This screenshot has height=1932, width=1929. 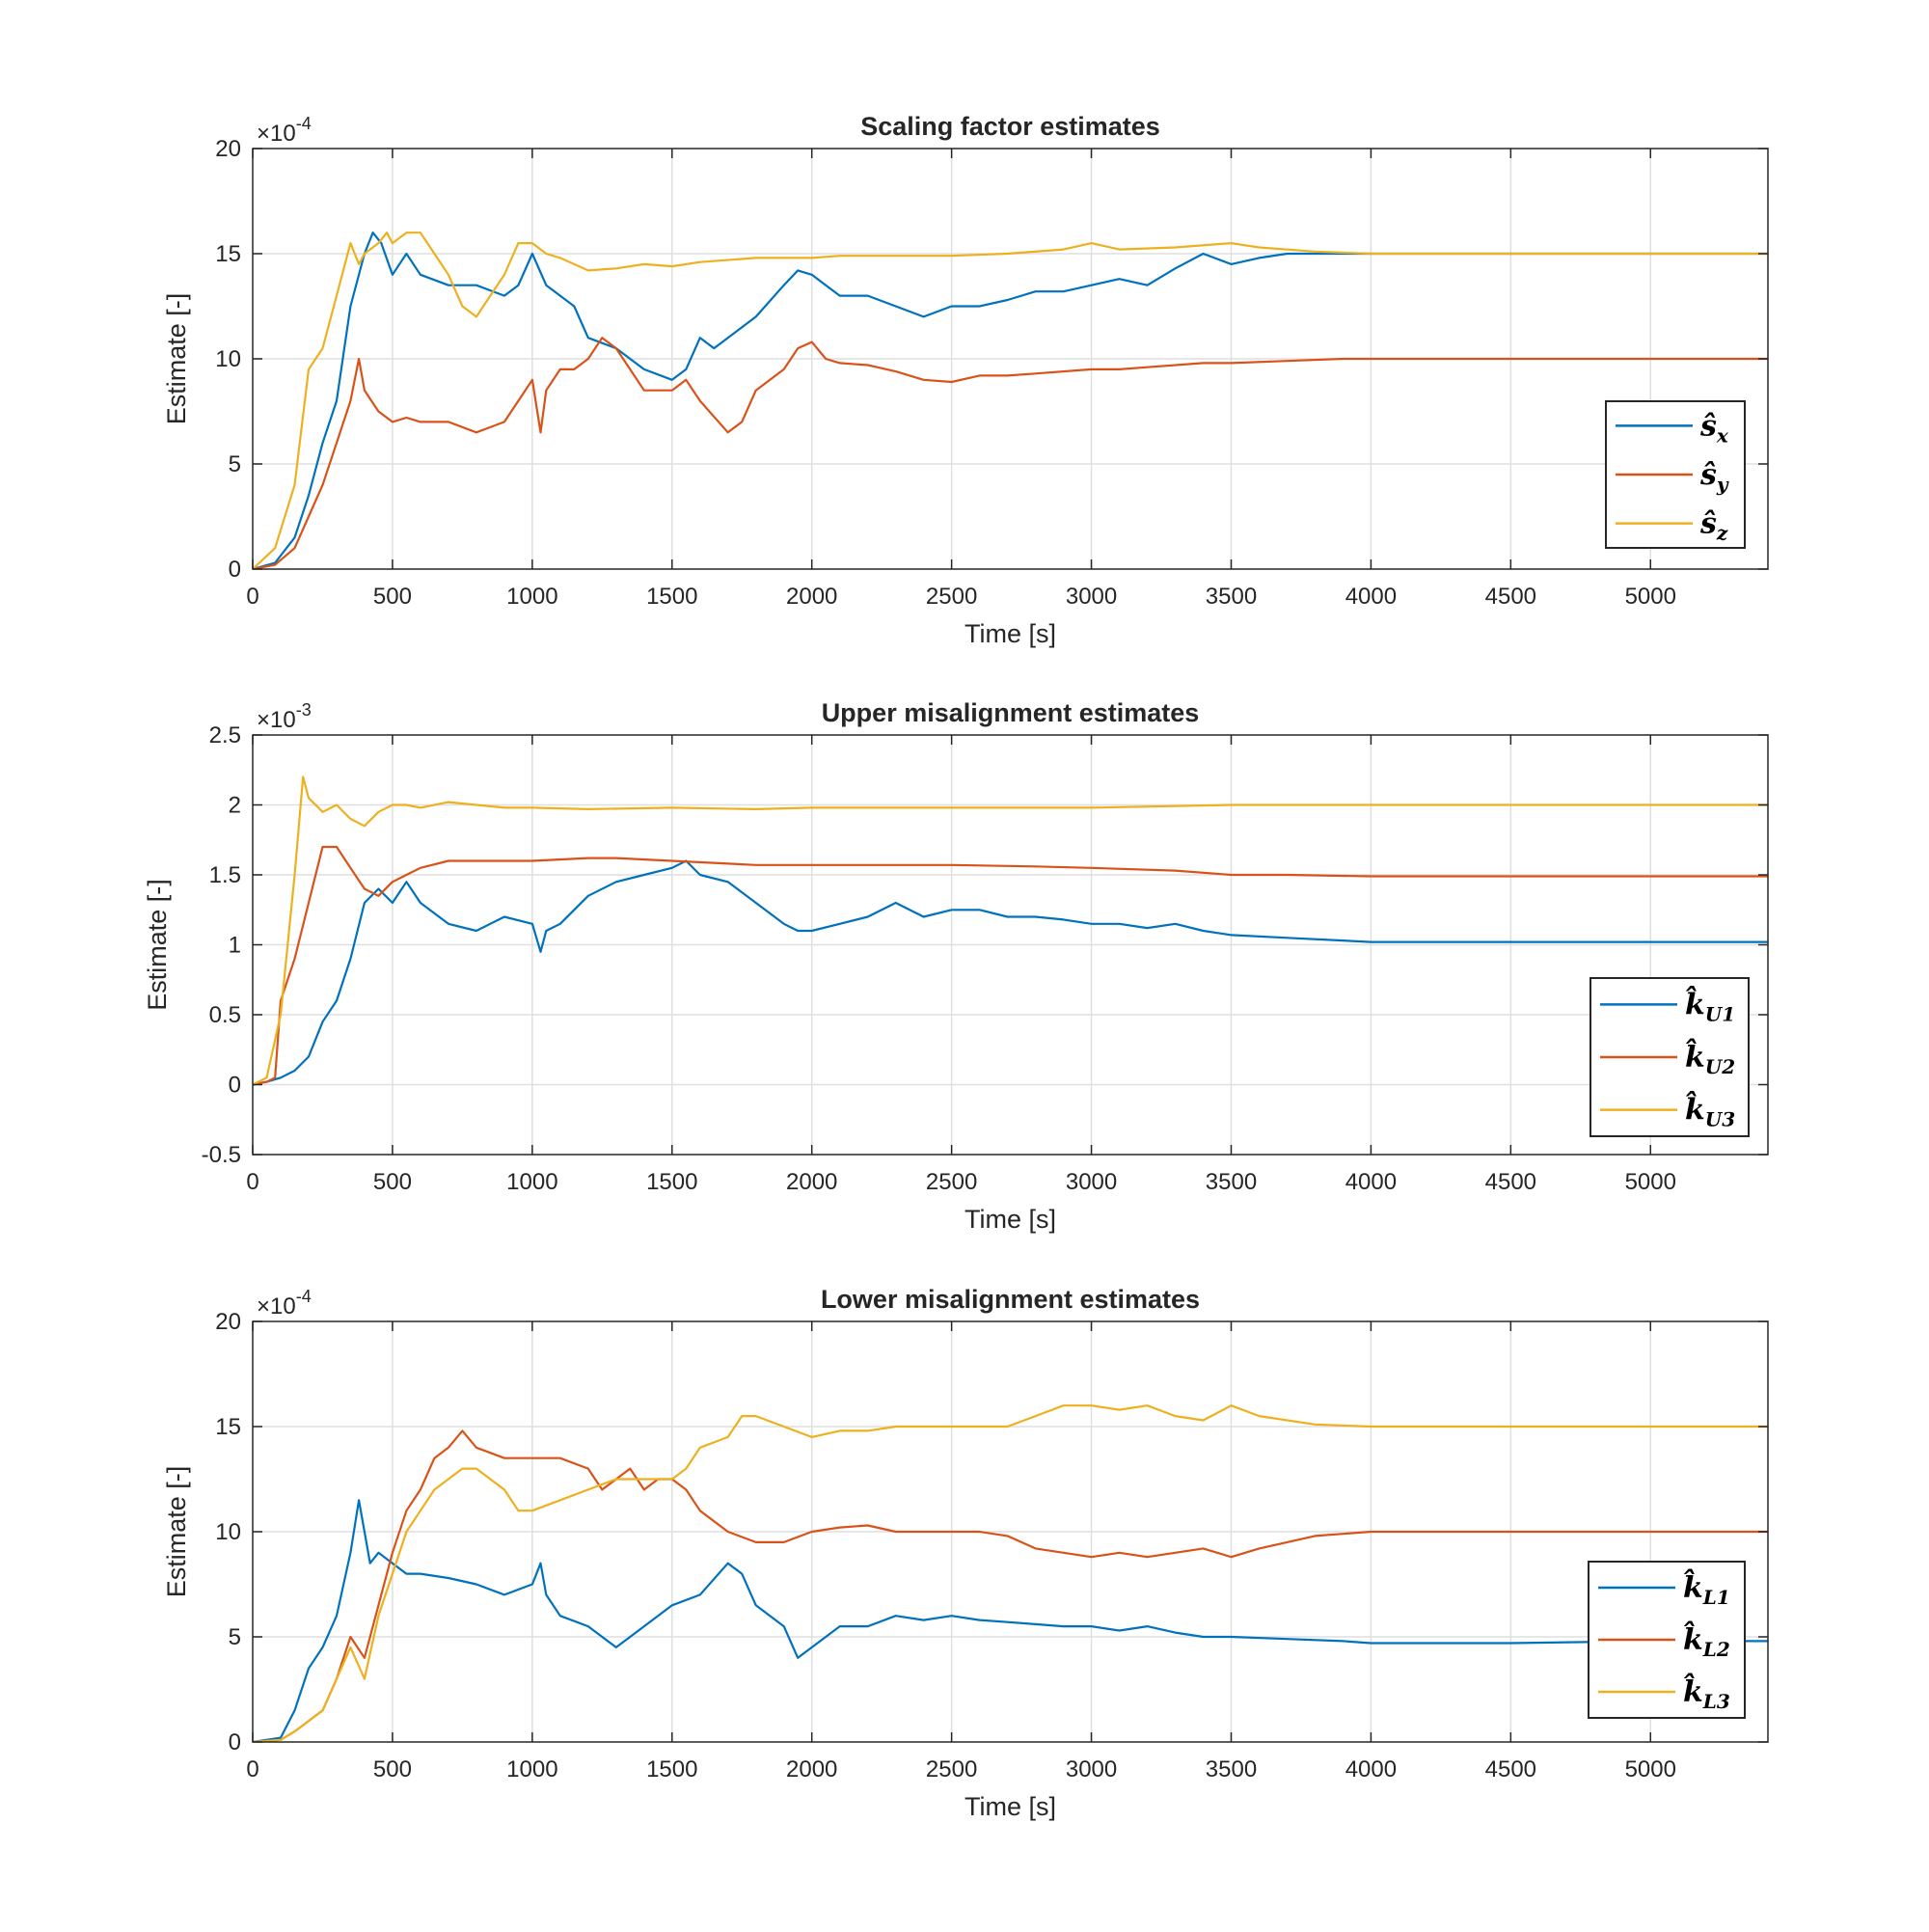 What do you see at coordinates (1714, 428) in the screenshot?
I see `legend-label-1: ŝx` at bounding box center [1714, 428].